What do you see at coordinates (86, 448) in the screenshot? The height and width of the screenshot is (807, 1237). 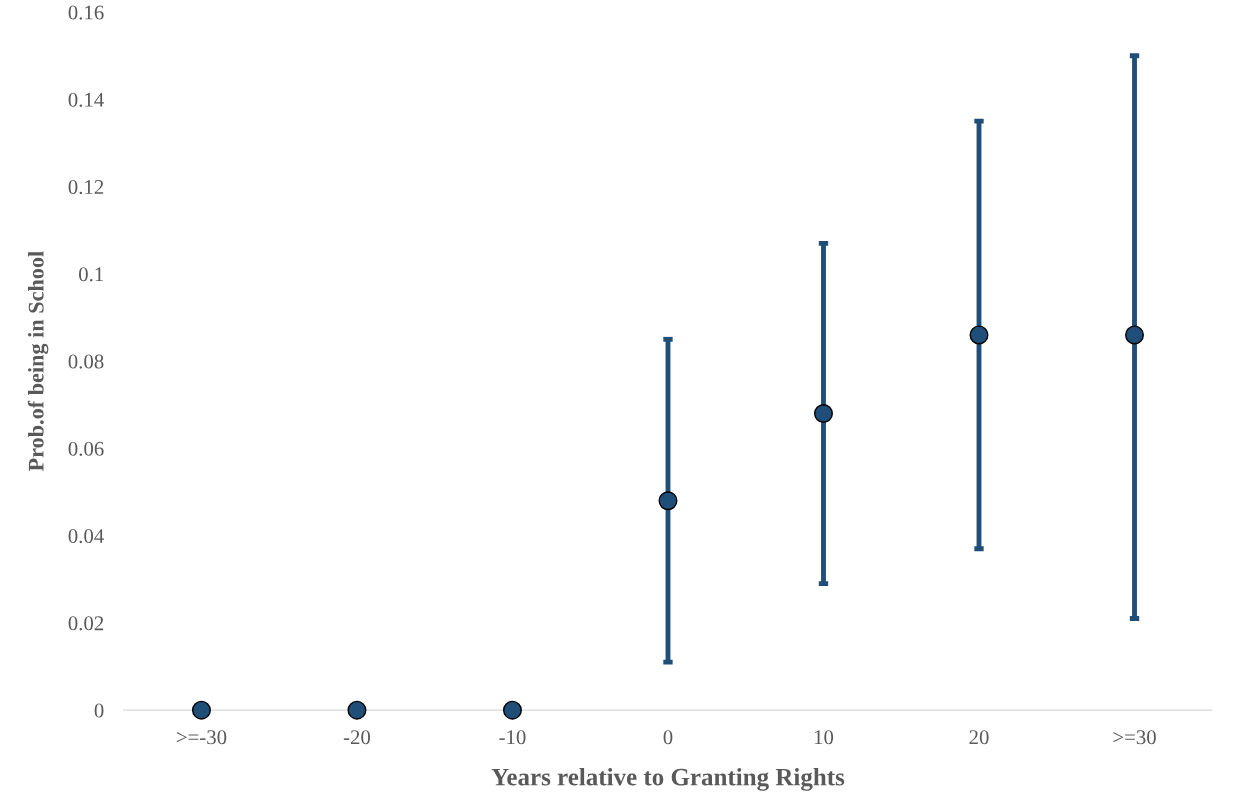 I see `y-tick-label: 0.06` at bounding box center [86, 448].